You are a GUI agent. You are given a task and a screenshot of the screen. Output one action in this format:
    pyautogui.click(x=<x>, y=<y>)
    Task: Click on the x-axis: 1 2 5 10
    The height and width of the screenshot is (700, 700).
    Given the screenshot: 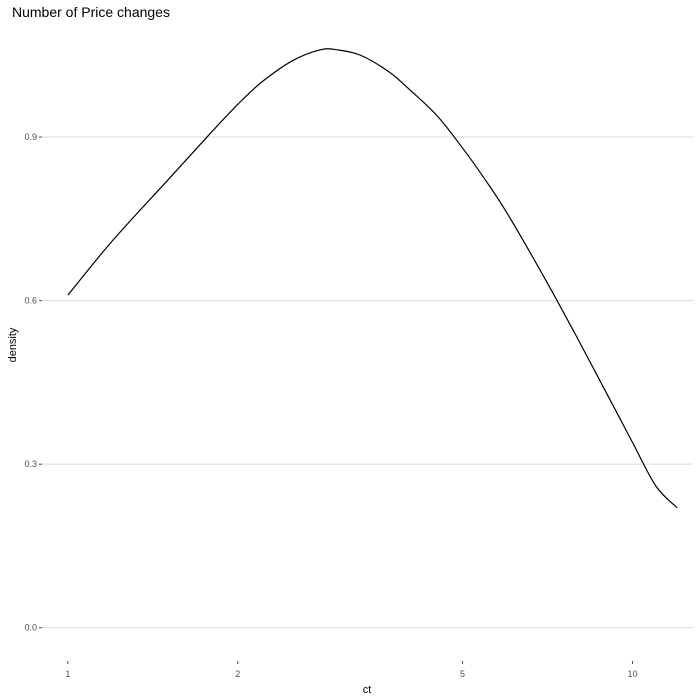 What is the action you would take?
    pyautogui.click(x=351, y=670)
    